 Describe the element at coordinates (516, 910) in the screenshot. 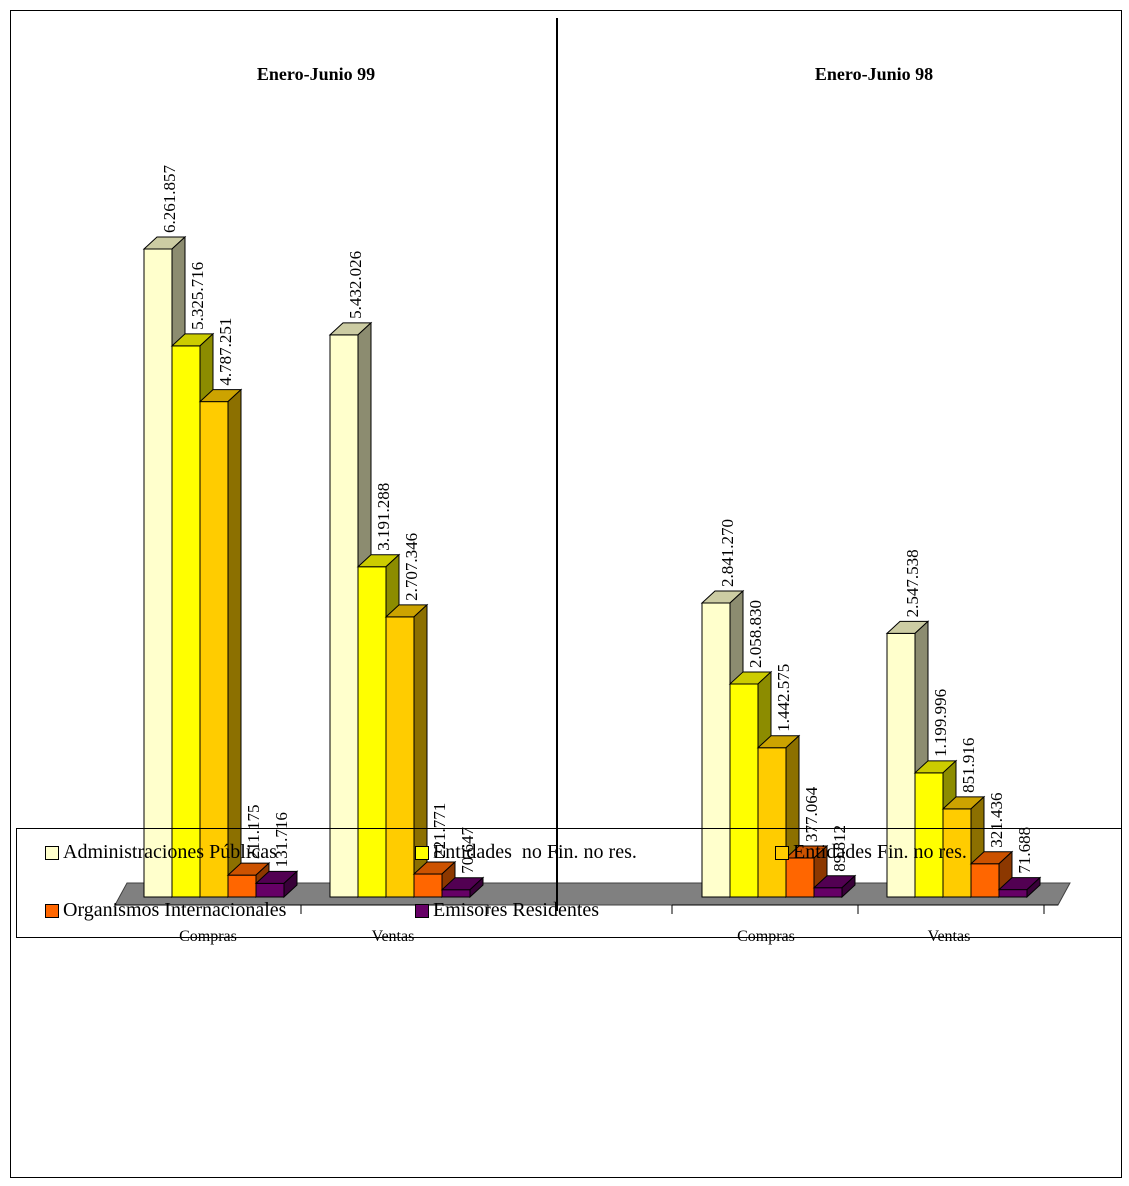

I see `legend-label: Emisores Residentes` at that location.